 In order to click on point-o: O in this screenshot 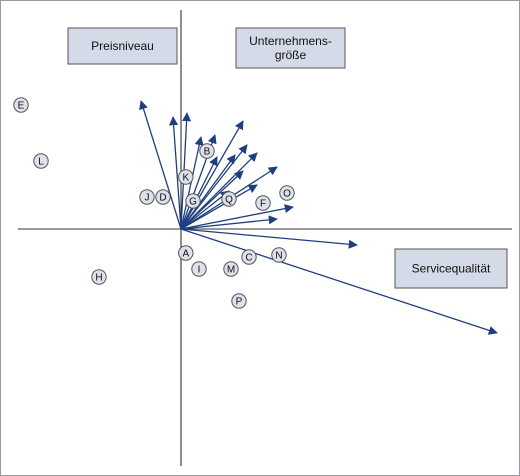, I will do `click(287, 193)`.